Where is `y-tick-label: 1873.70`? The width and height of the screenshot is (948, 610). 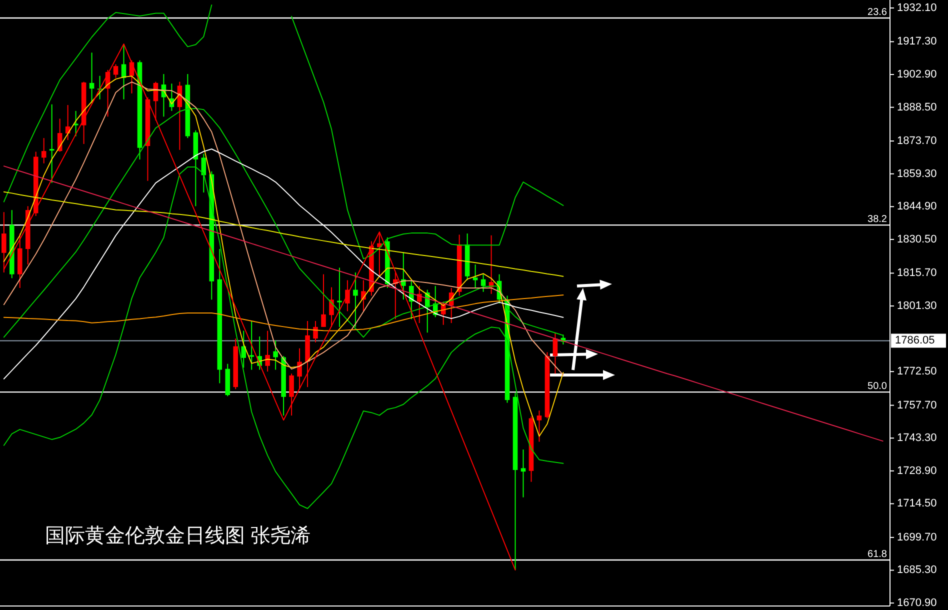 y-tick-label: 1873.70 is located at coordinates (917, 141).